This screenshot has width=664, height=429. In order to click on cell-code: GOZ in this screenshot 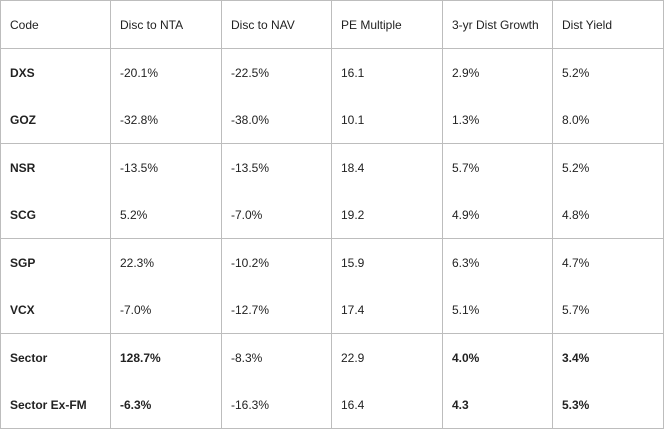, I will do `click(55, 120)`.